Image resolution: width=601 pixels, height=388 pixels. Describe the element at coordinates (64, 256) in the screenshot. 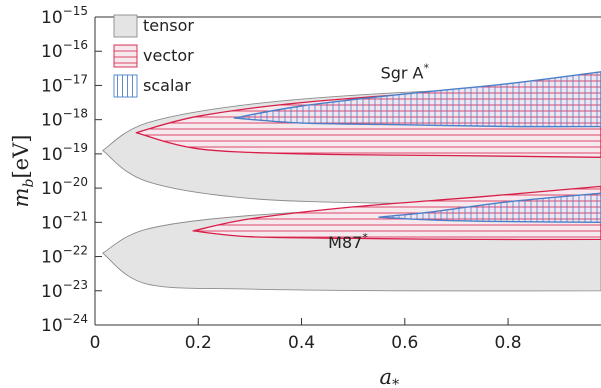

I see `y-tick-label: 10−22` at that location.